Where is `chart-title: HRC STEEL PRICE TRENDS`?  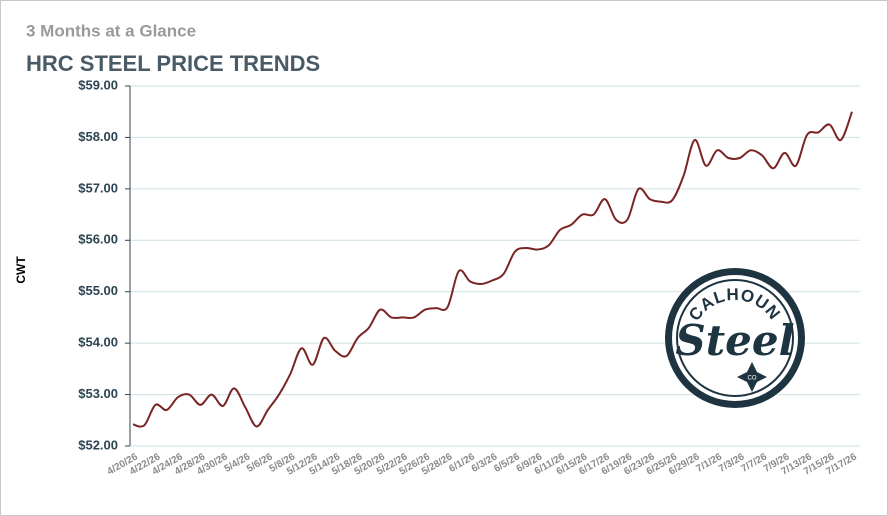 chart-title: HRC STEEL PRICE TRENDS is located at coordinates (173, 63).